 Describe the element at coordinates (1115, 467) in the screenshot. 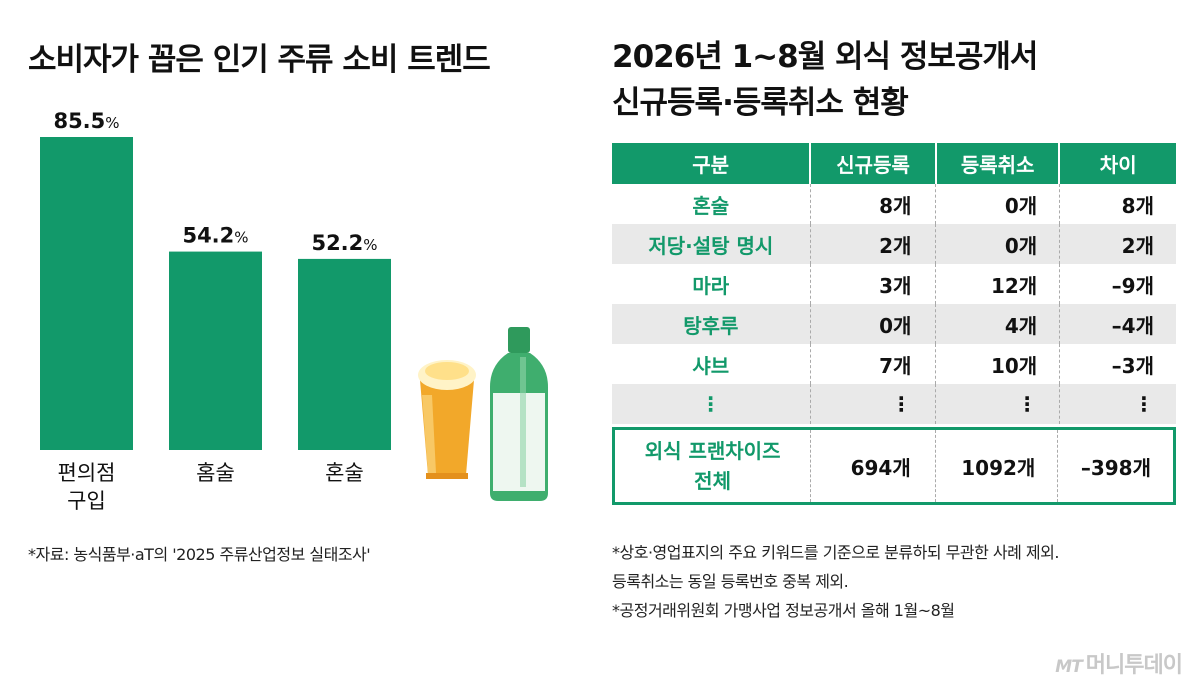

I see `total-diff: –398개` at that location.